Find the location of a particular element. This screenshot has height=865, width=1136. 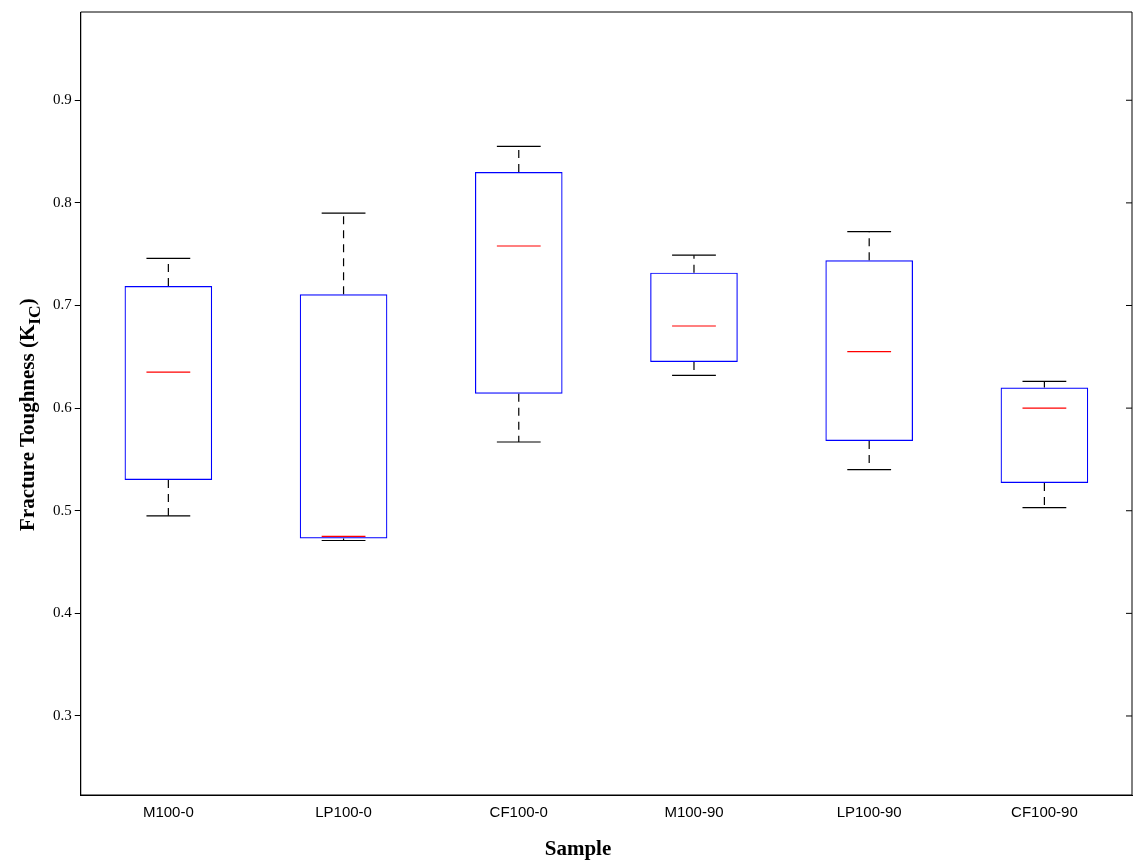

y-tick-label: 0.3 is located at coordinates (62, 714).